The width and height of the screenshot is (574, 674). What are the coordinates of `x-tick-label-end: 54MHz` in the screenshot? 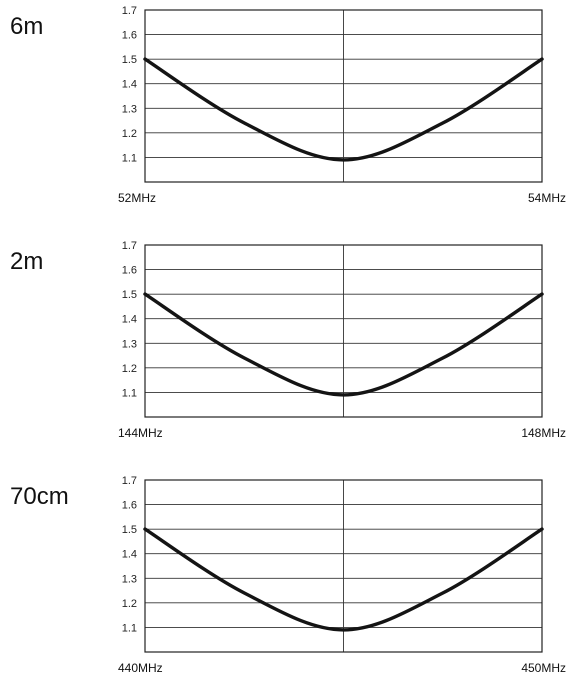 It's located at (547, 198).